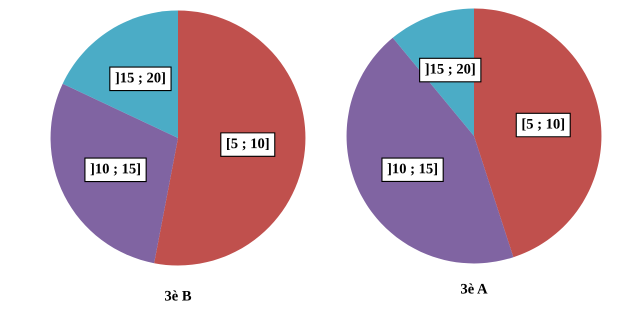  Describe the element at coordinates (178, 295) in the screenshot. I see `text: 3è B` at that location.